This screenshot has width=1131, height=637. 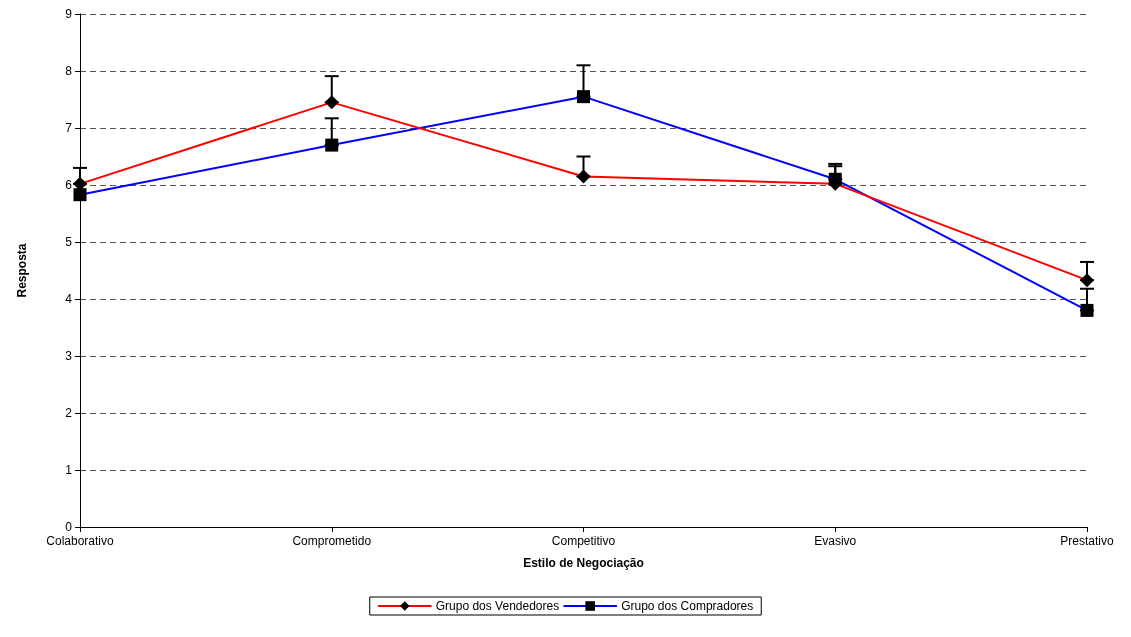 I want to click on y-tick-label: 4, so click(x=69, y=299).